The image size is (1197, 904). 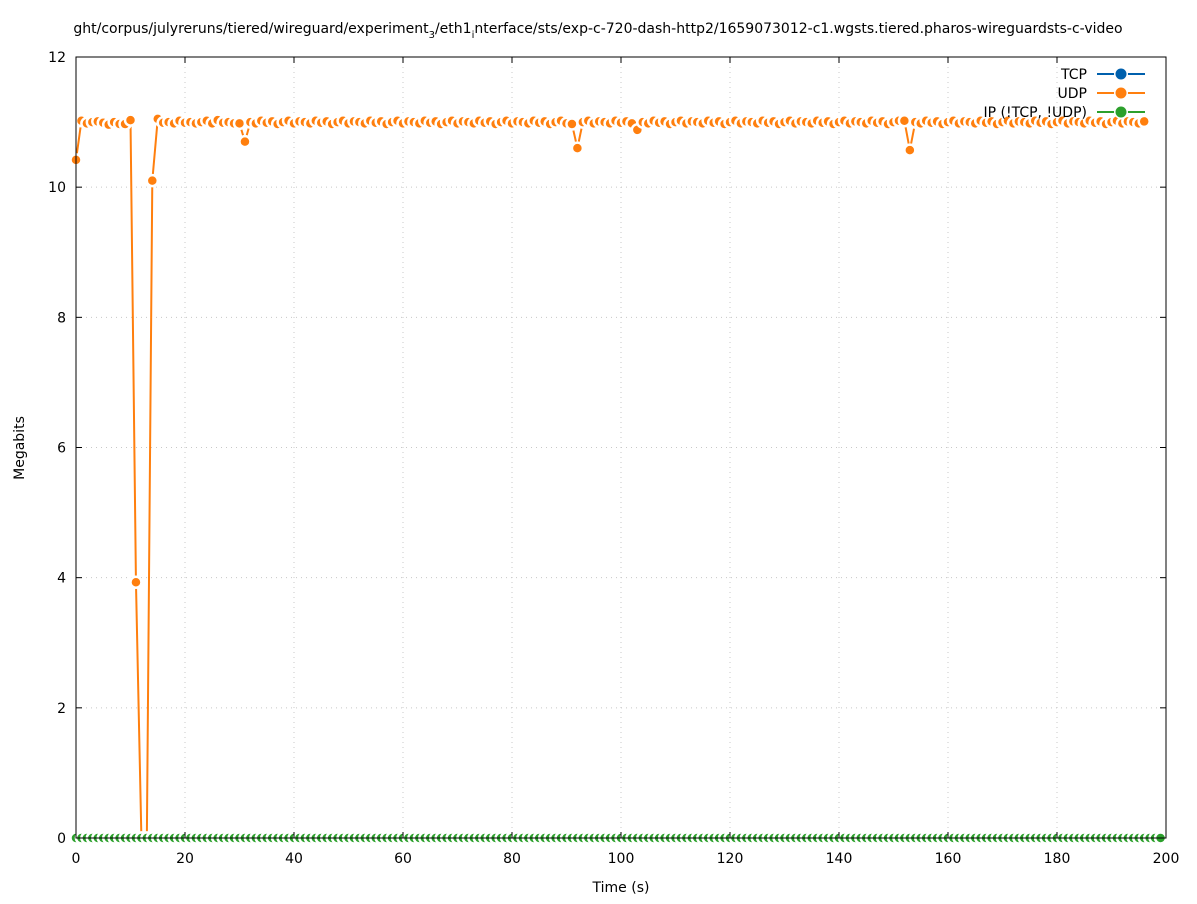 What do you see at coordinates (1072, 94) in the screenshot?
I see `legend-label: UDP` at bounding box center [1072, 94].